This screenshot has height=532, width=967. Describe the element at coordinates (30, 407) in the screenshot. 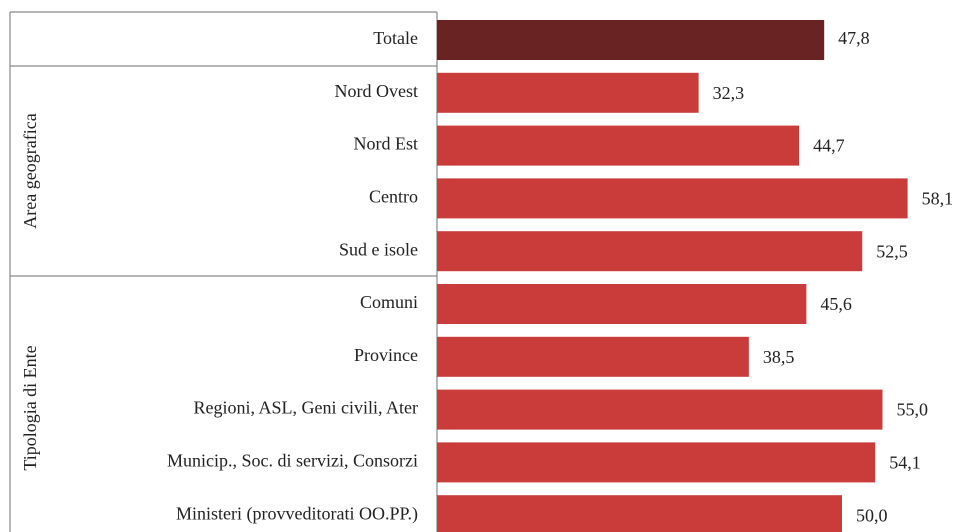

I see `group-label: Tipologia di Ente` at that location.